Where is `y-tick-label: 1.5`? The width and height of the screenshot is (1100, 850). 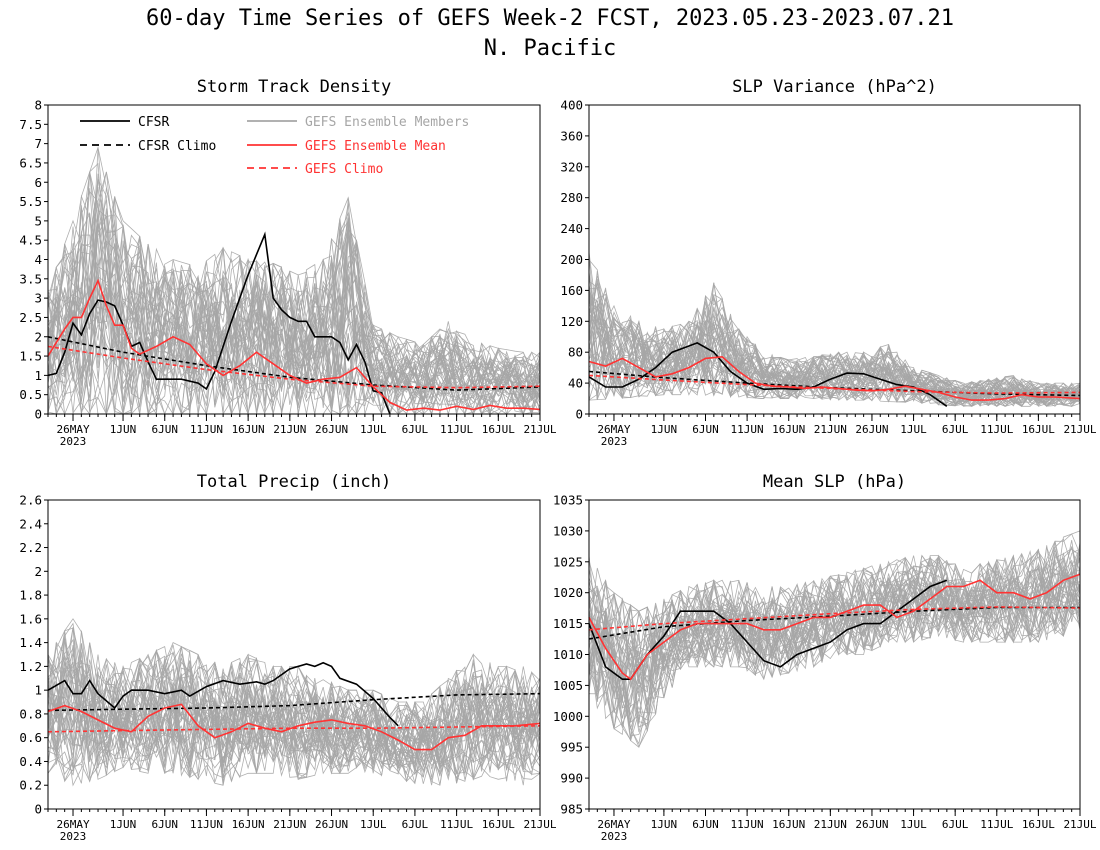 y-tick-label: 1.5 is located at coordinates (30, 356).